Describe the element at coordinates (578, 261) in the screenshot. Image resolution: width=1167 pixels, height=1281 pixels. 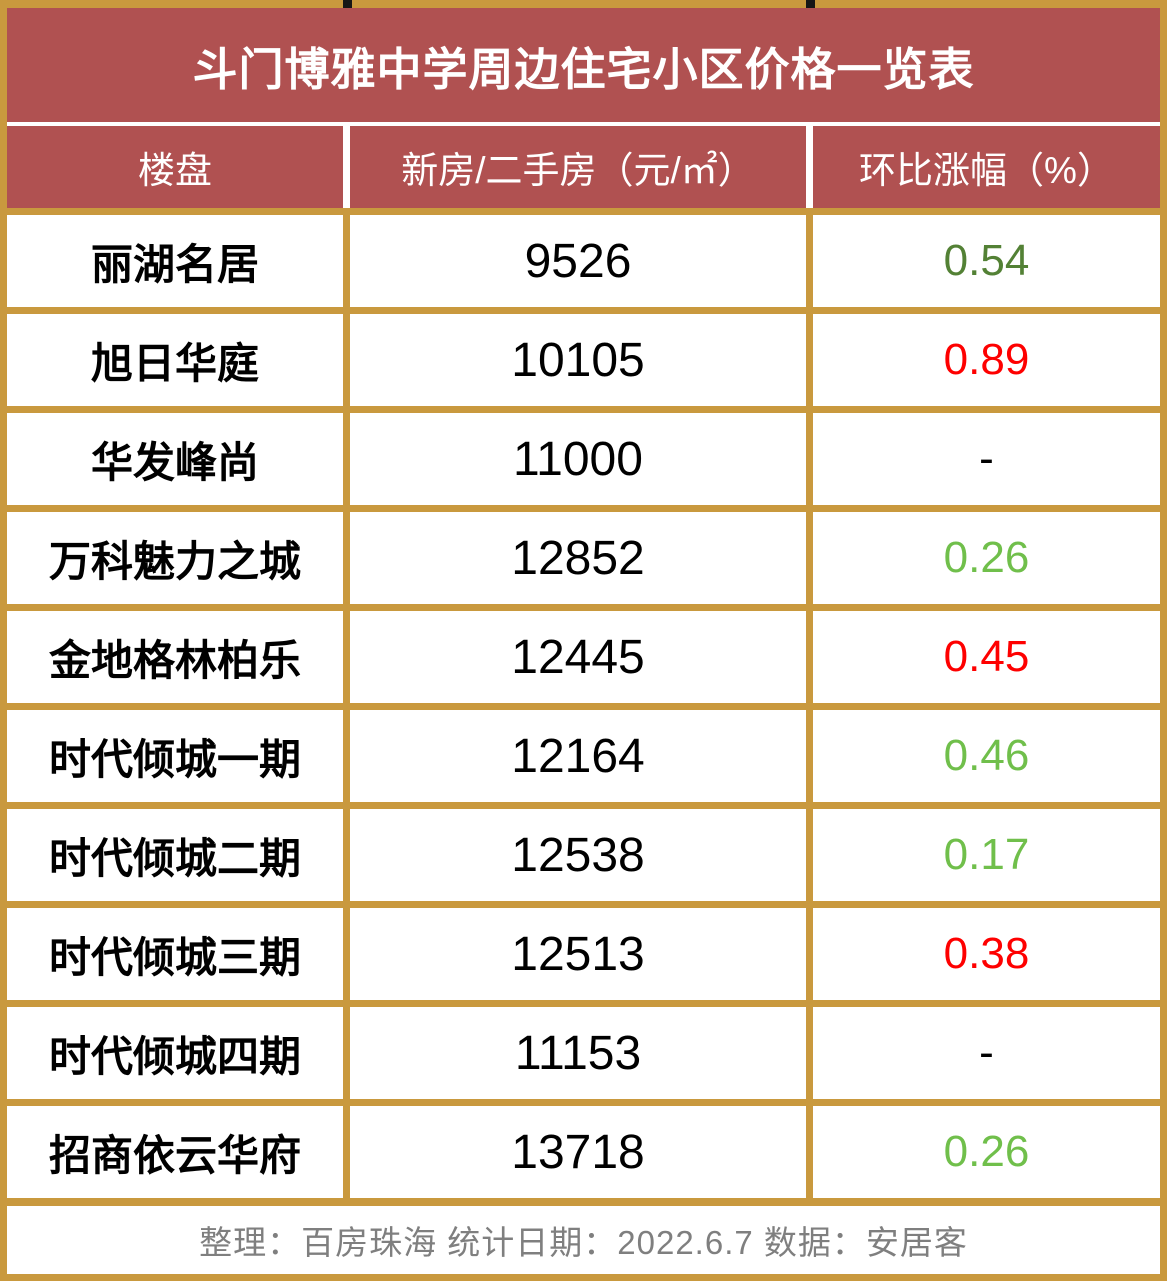
I see `price-value: 9526` at that location.